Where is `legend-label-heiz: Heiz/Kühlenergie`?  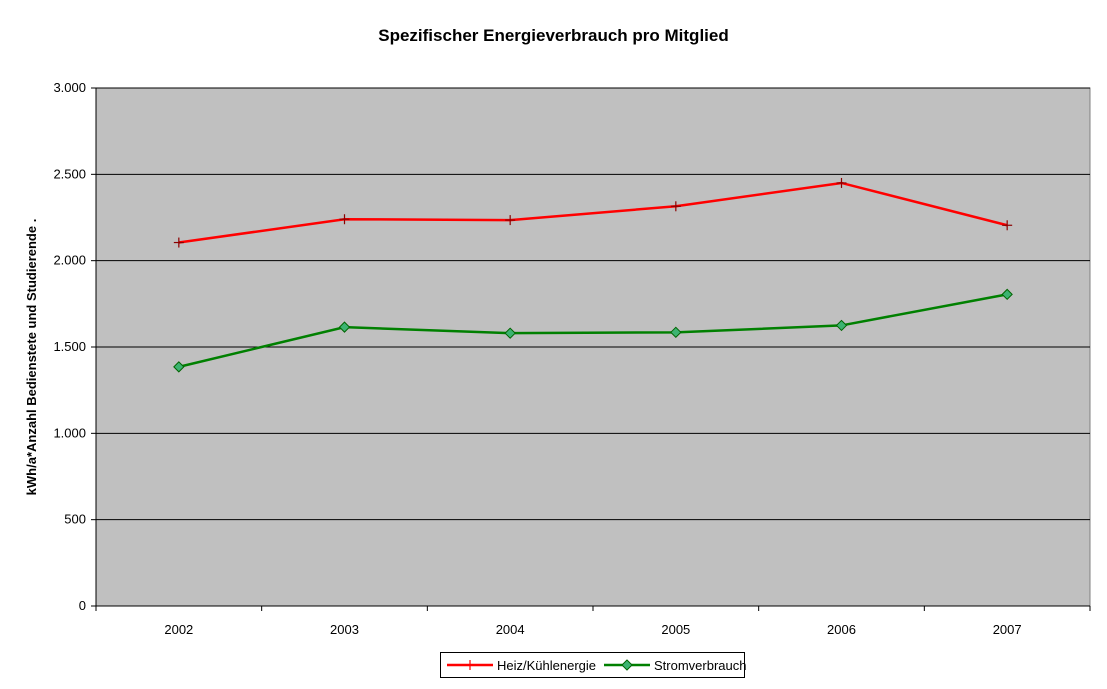 legend-label-heiz: Heiz/Kühlenergie is located at coordinates (547, 665).